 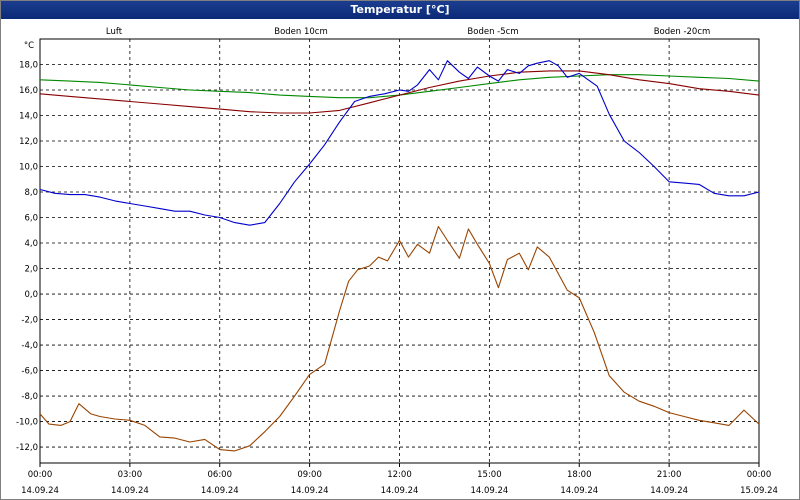 I want to click on x-tick-time-label: 18:00, so click(x=579, y=475).